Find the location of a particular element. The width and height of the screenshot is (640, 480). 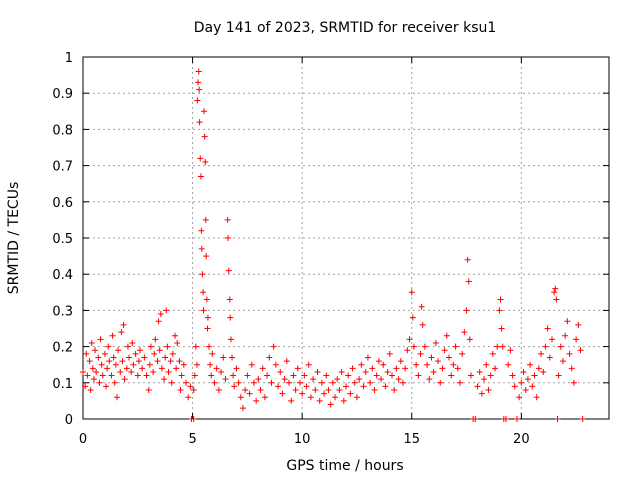

y-axis-label: SRMTID / TECUs is located at coordinates (14, 238).